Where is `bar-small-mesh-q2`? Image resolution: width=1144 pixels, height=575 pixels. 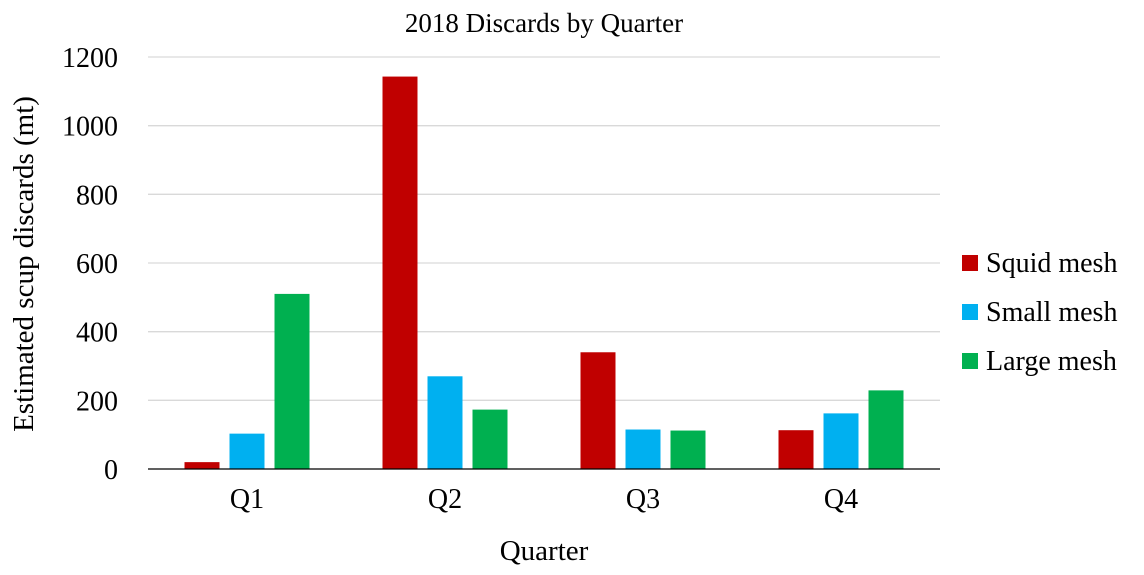 bar-small-mesh-q2 is located at coordinates (445, 422).